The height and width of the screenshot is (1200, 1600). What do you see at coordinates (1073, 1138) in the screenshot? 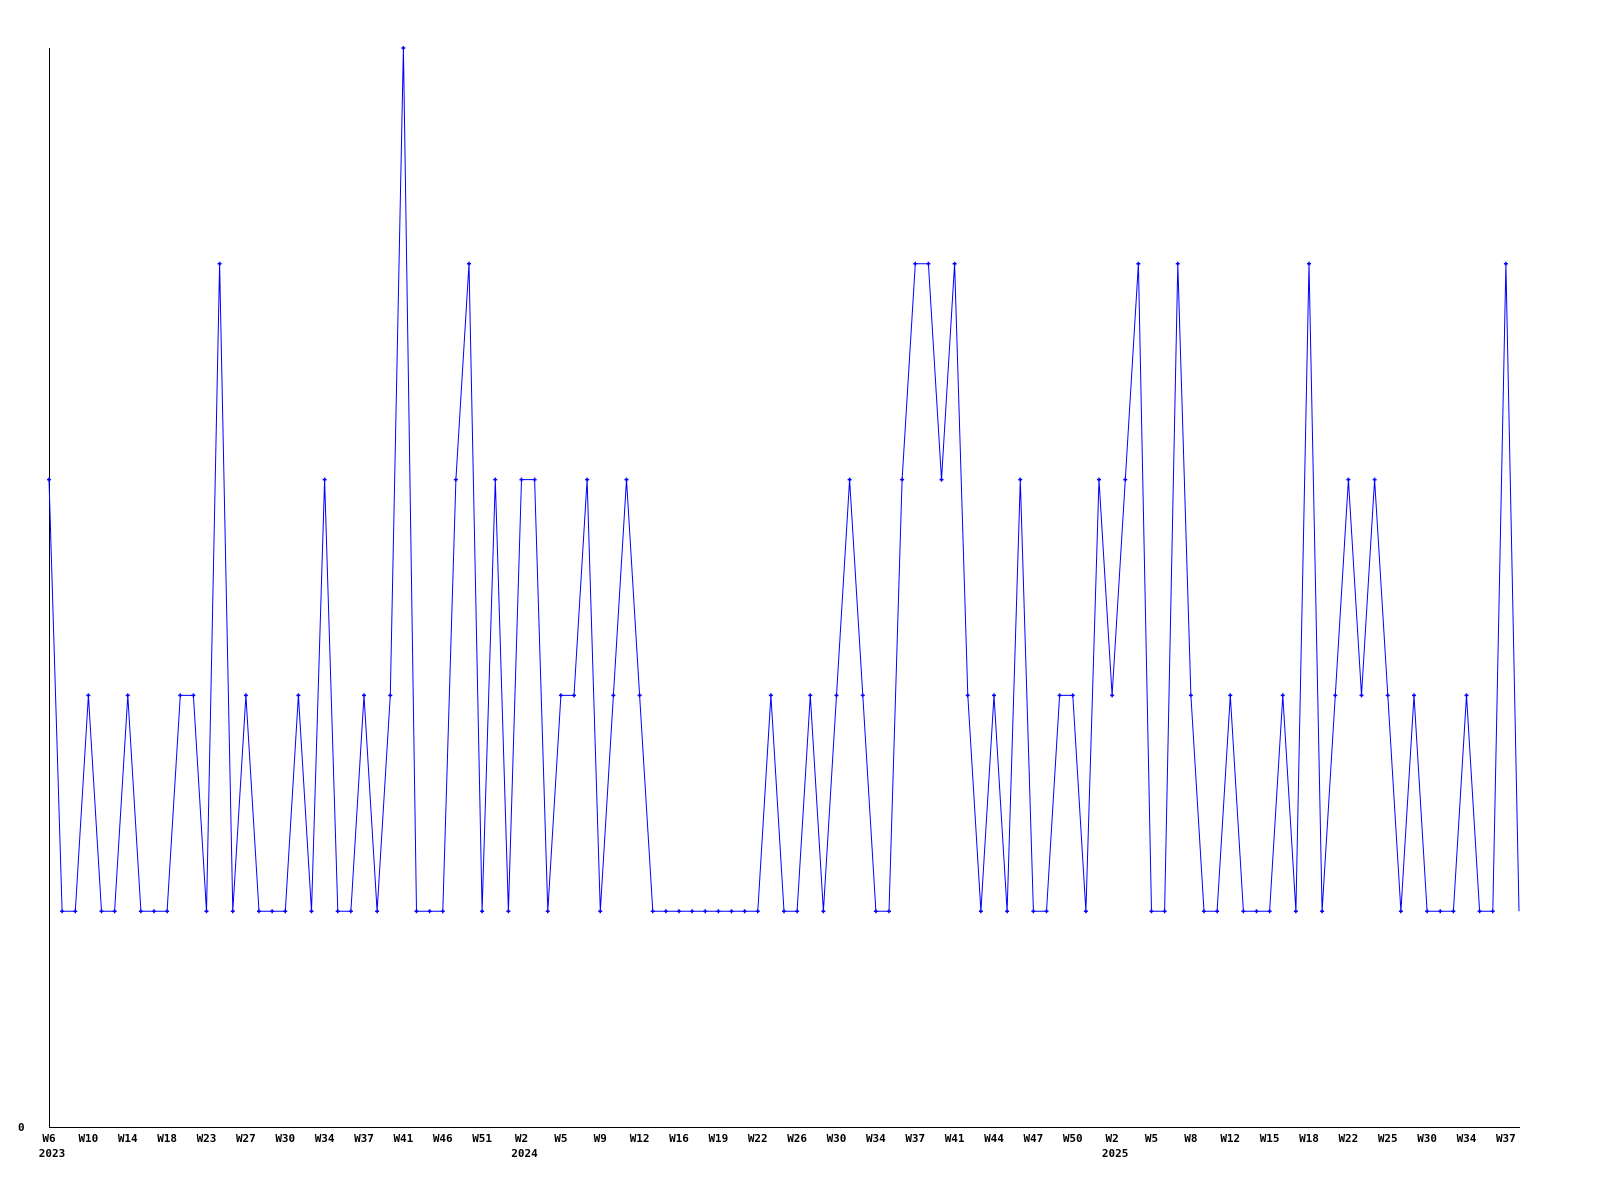
I see `x-tick-label: W50` at bounding box center [1073, 1138].